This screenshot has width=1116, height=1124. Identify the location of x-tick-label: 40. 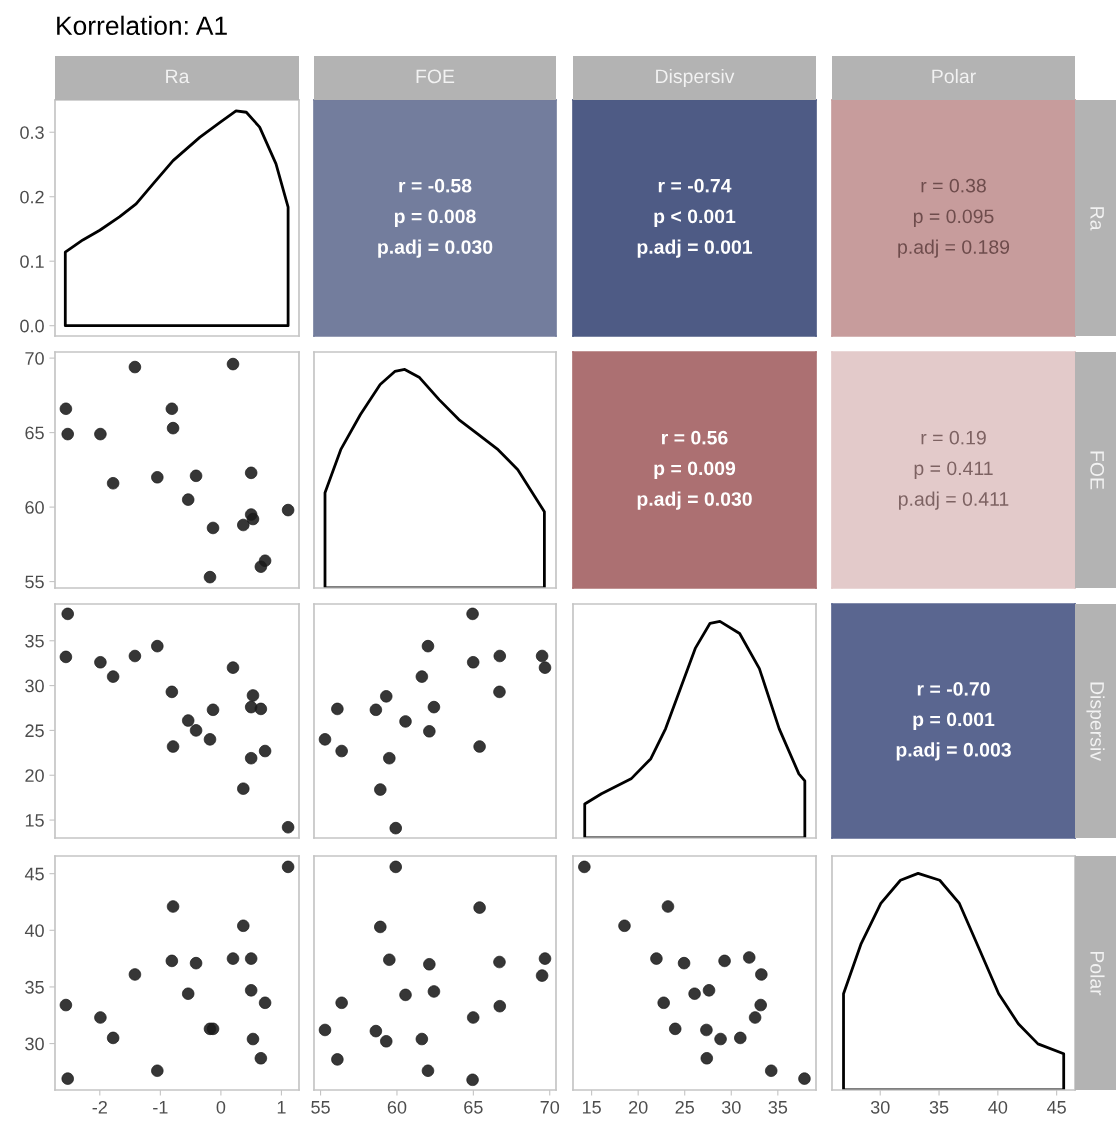
(998, 1107).